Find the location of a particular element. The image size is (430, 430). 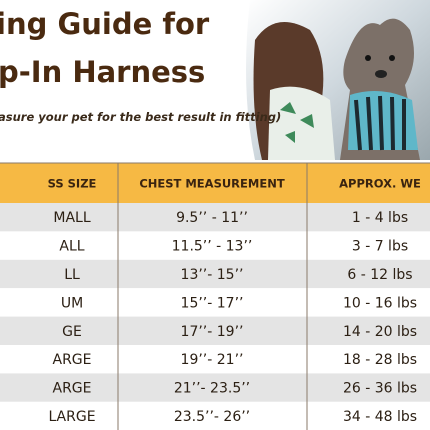

table-cell: 19’’- 21’’ is located at coordinates (212, 360).